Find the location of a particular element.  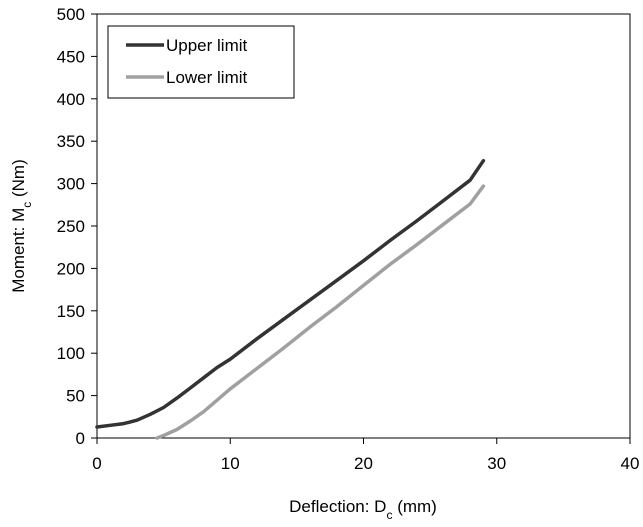

x-tick-label: 10 is located at coordinates (230, 463).